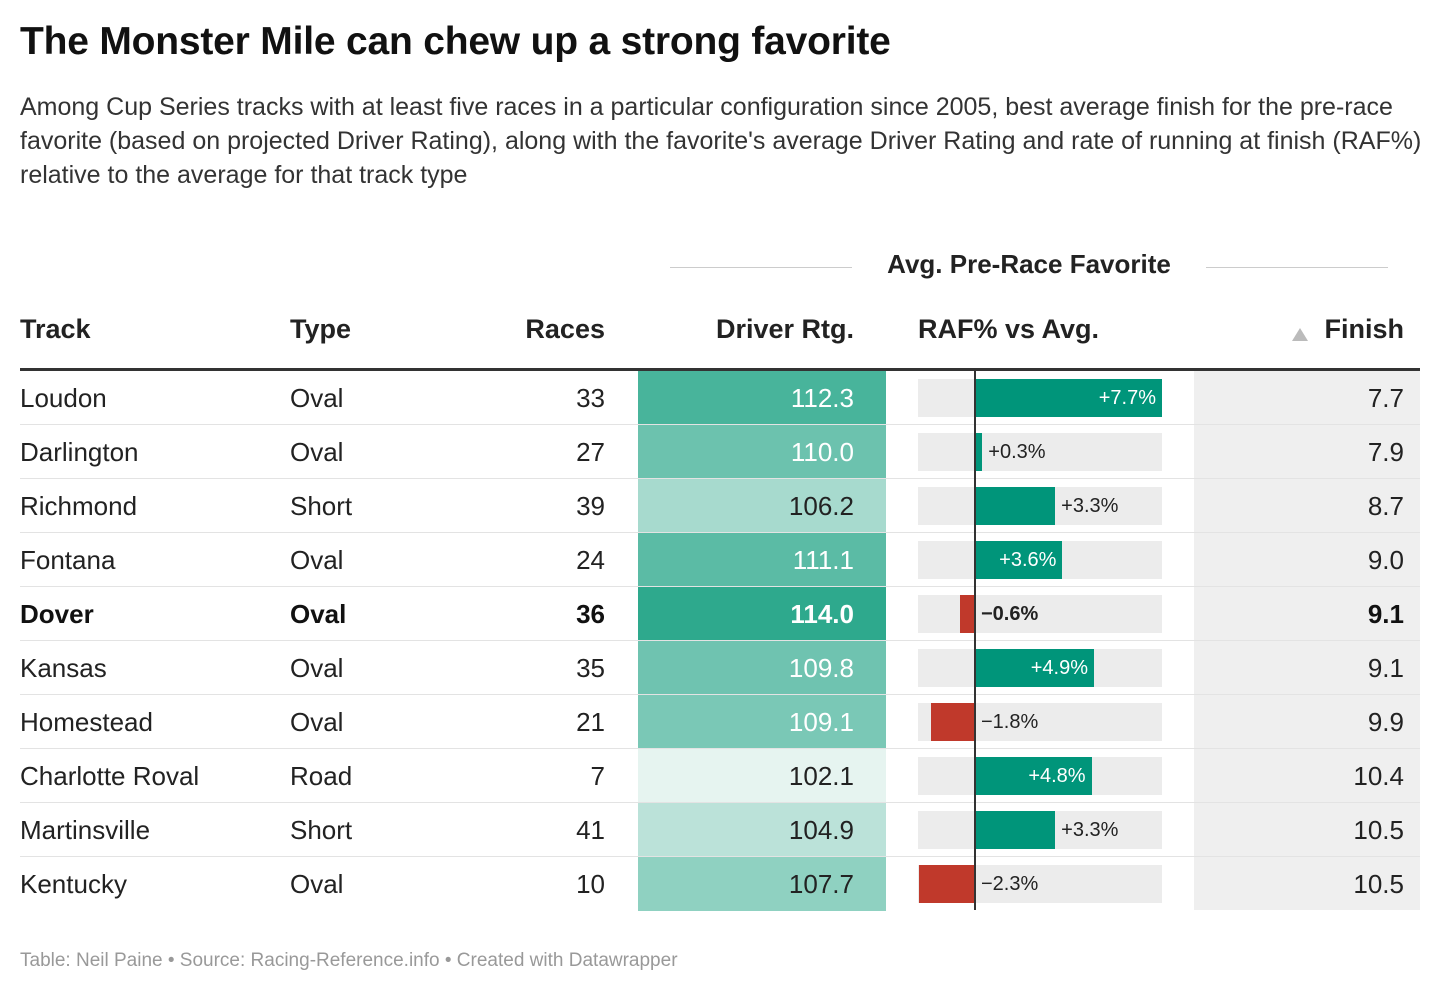 The image size is (1440, 996). I want to click on table-row: Charlotte Roval Road 7 102.1 +4.8% 10.4, so click(720, 776).